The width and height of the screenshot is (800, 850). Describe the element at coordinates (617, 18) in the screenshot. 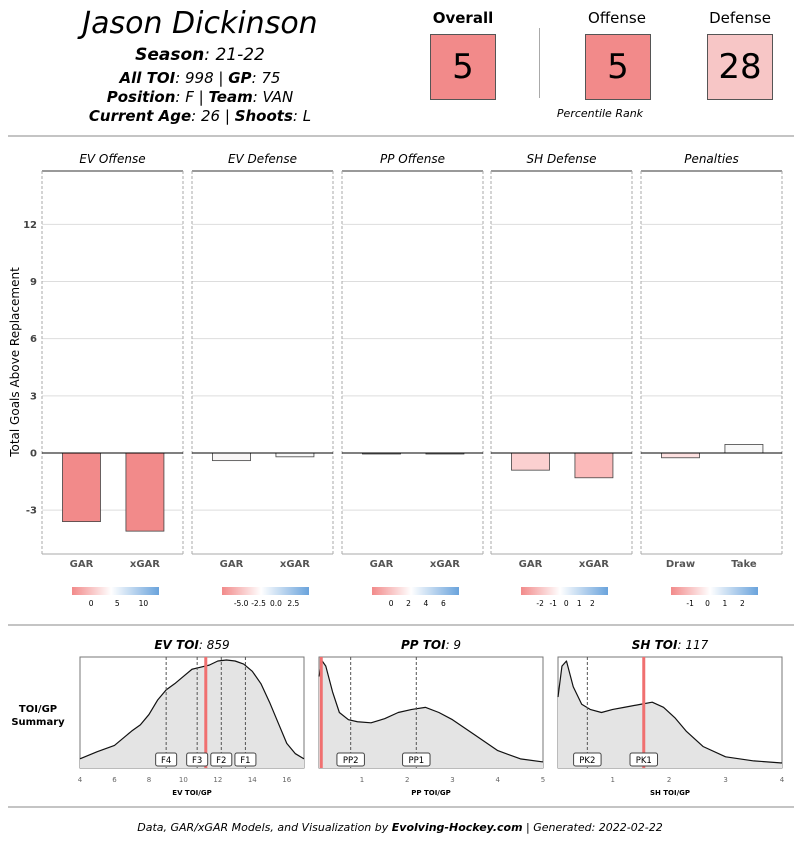

I see `offense-label: Offense` at that location.